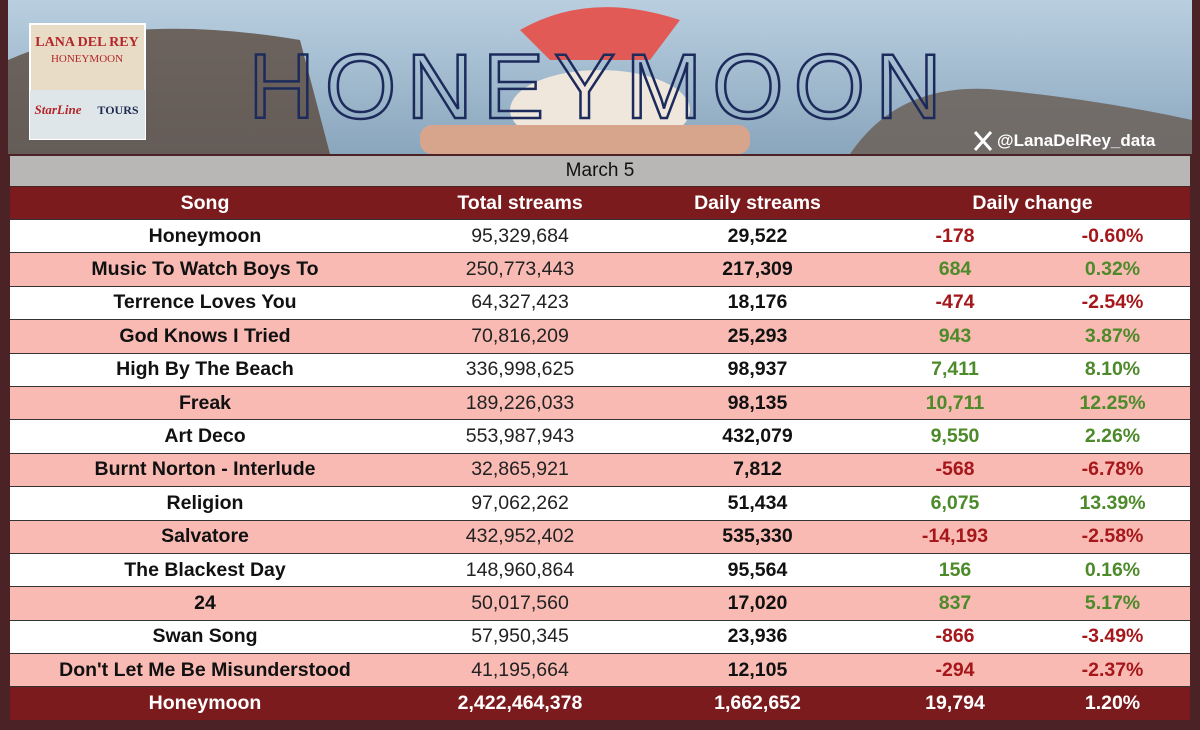  What do you see at coordinates (600, 33) in the screenshot?
I see `hat` at bounding box center [600, 33].